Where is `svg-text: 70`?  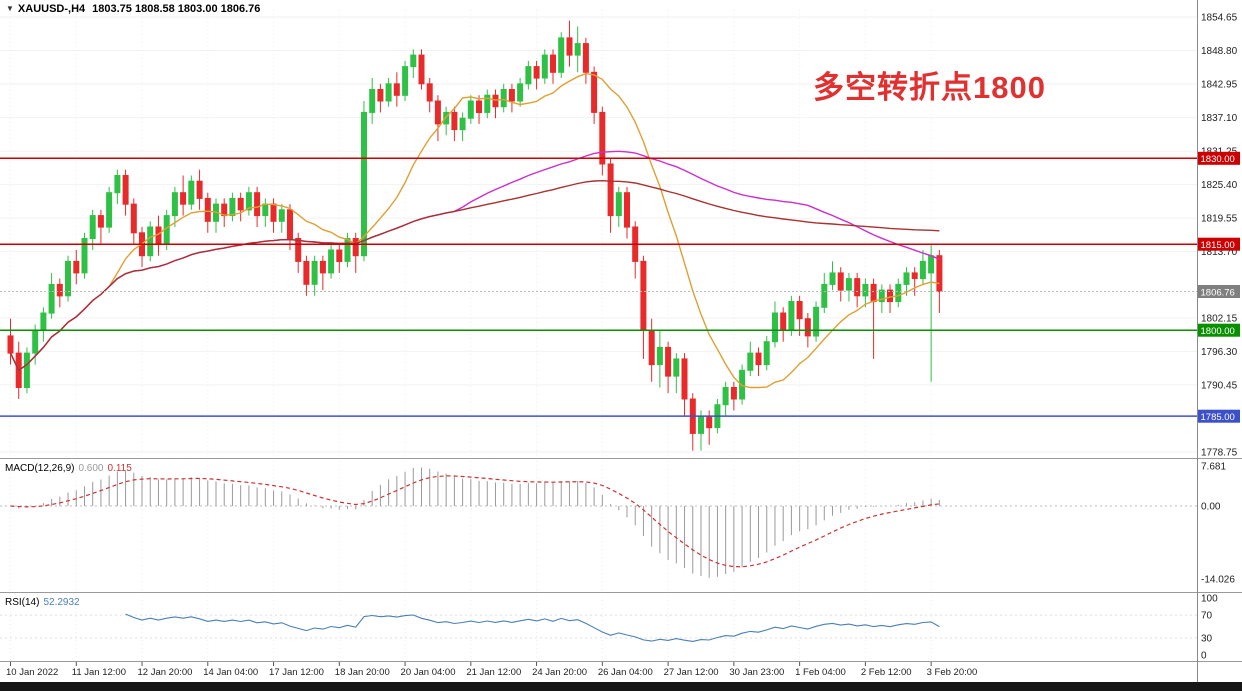
svg-text: 70 is located at coordinates (1207, 616).